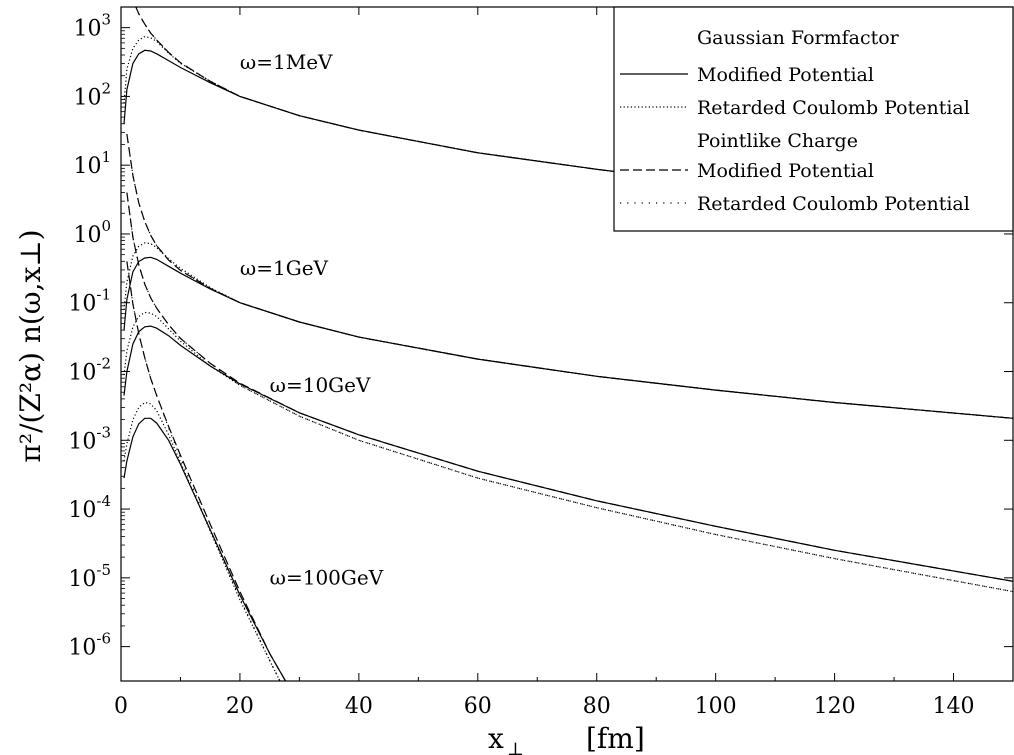  What do you see at coordinates (615, 738) in the screenshot?
I see `x-axis-unit: [fm]` at bounding box center [615, 738].